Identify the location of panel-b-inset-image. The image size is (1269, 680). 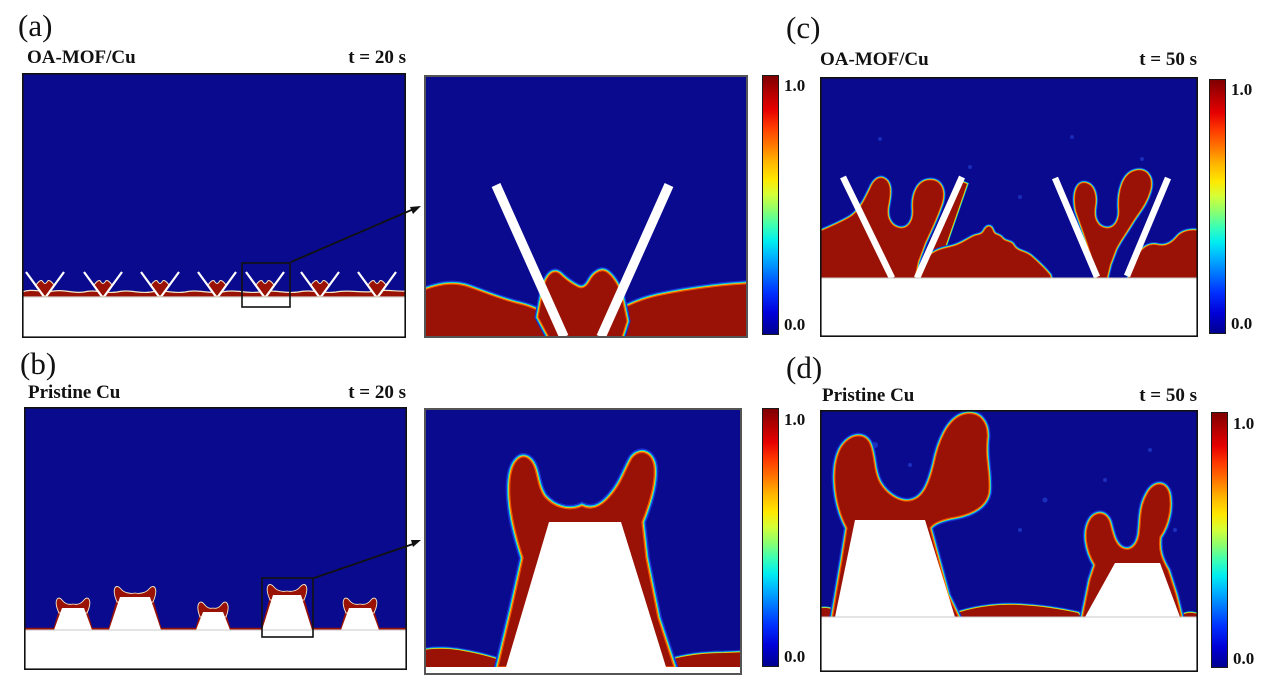
(583, 541).